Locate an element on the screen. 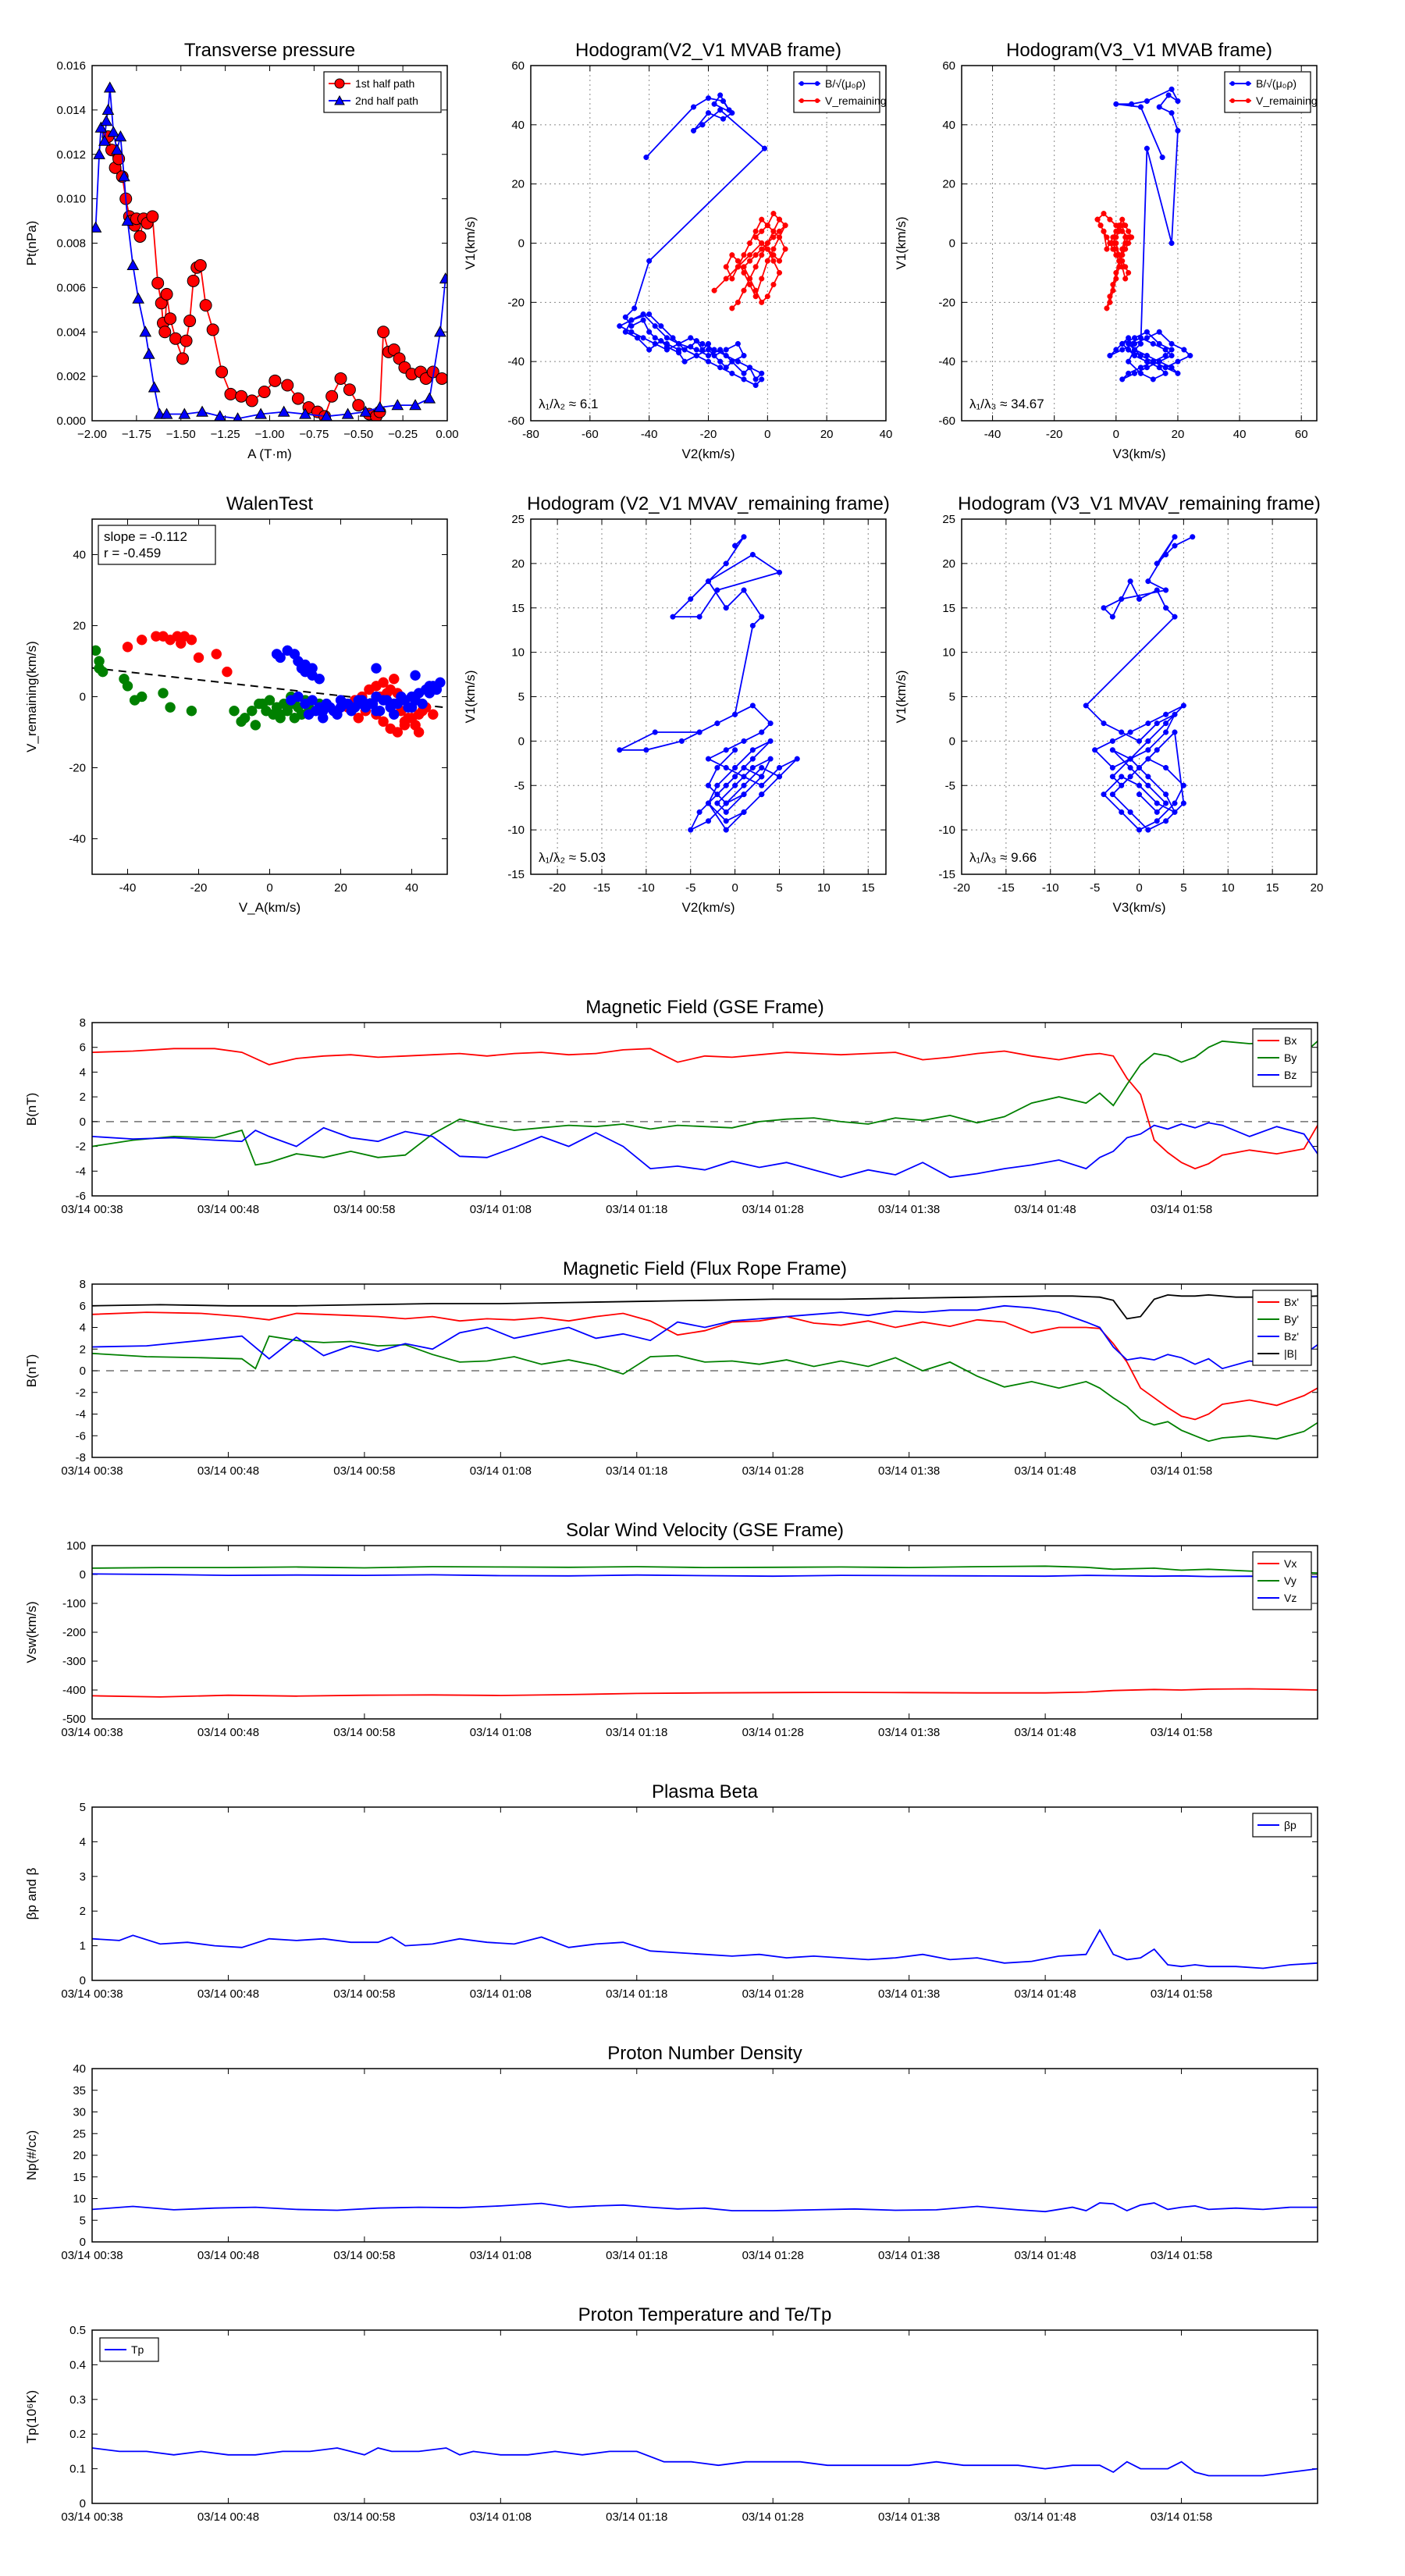 This screenshot has width=1405, height=2576. x-tick-label: -40 is located at coordinates (128, 888).